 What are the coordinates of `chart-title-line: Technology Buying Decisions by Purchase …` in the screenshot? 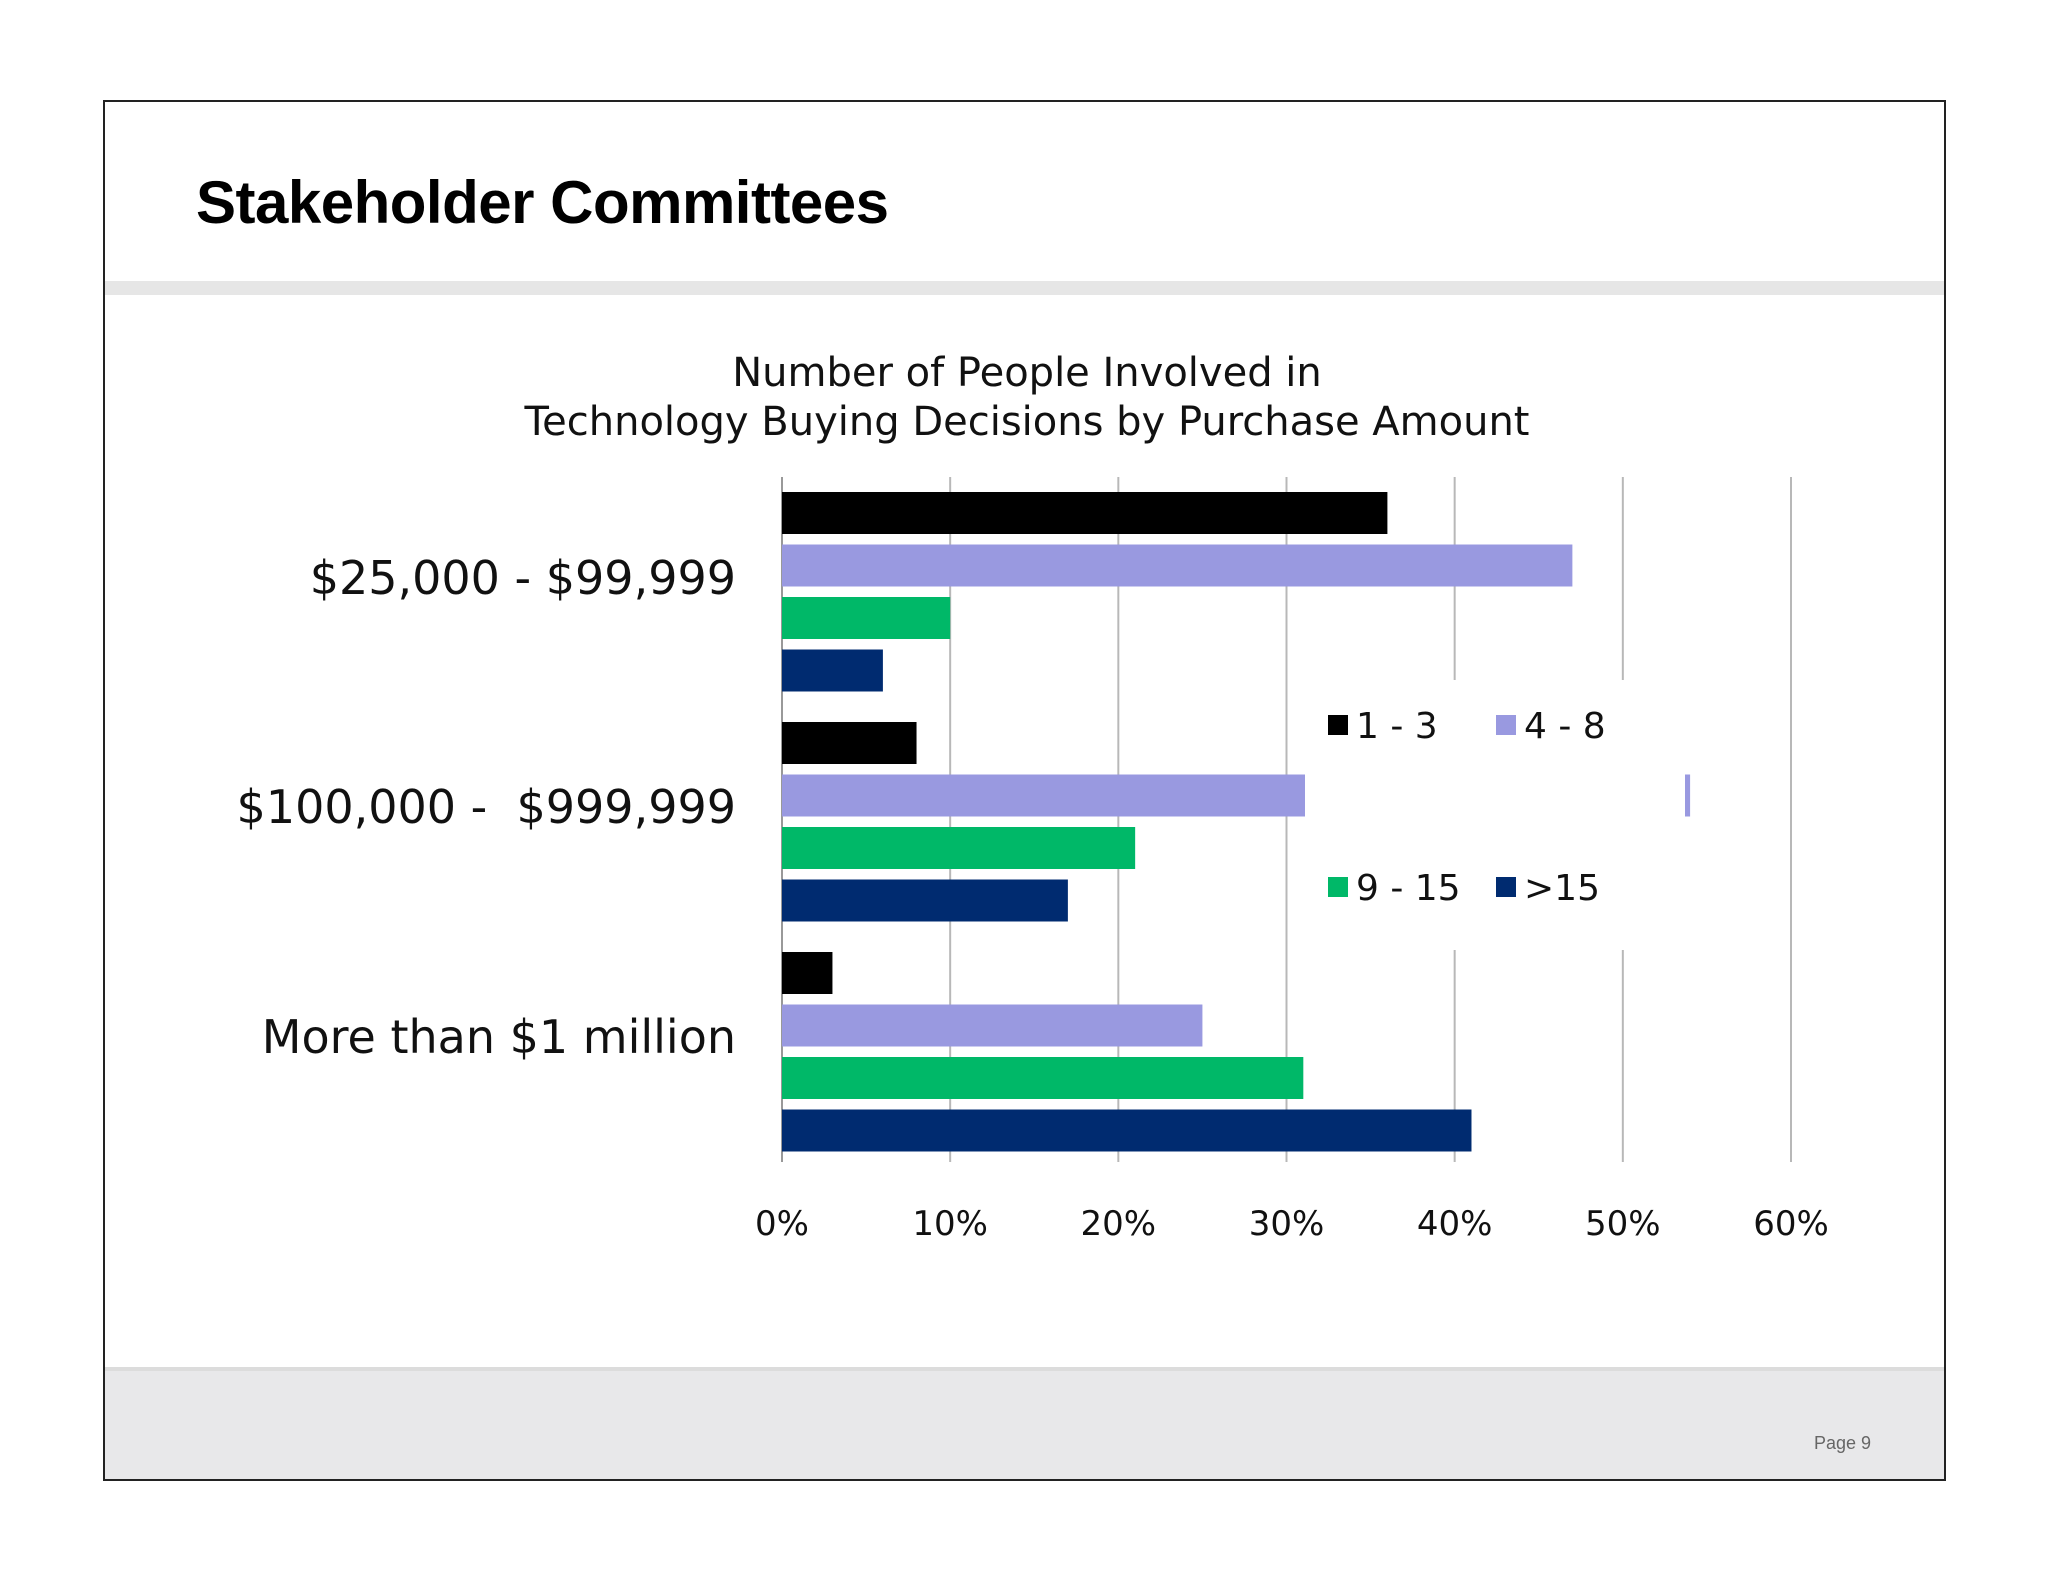 It's located at (1027, 422).